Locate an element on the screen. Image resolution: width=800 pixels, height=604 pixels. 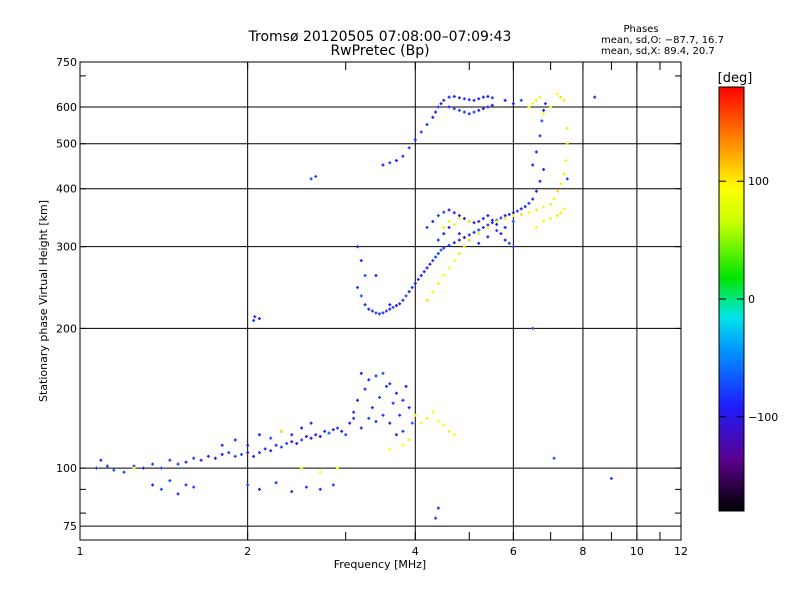
phases-title: Phases is located at coordinates (640, 29).